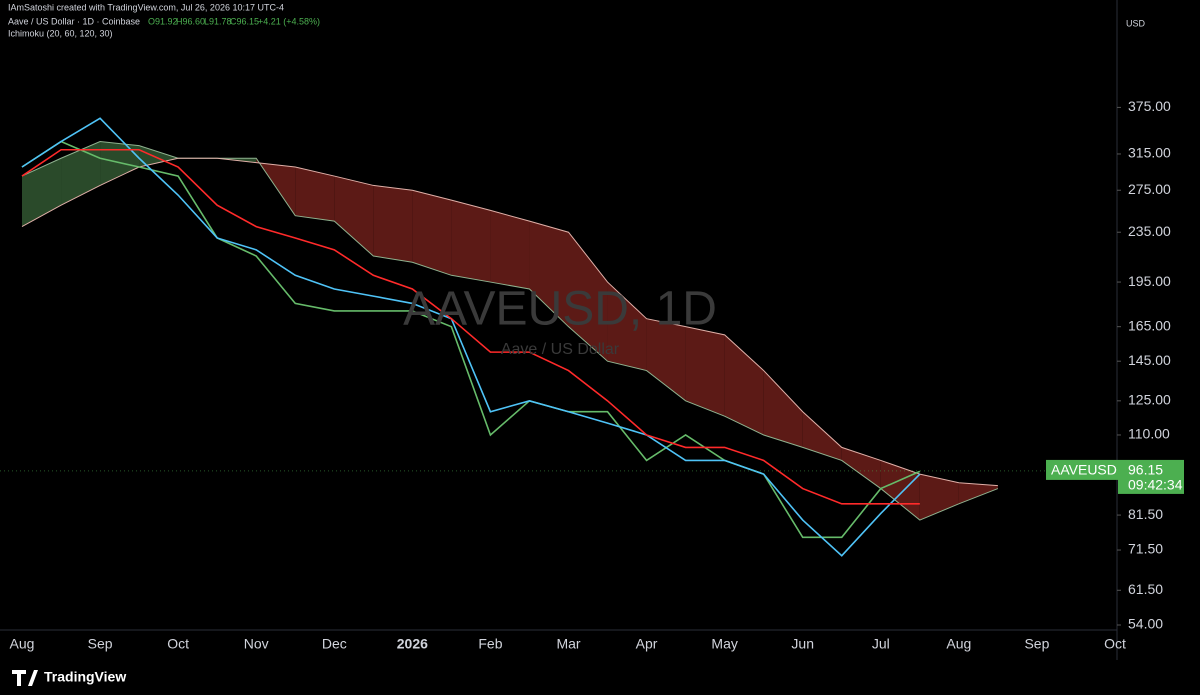 The image size is (1200, 695). Describe the element at coordinates (1149, 106) in the screenshot. I see `y-tick-label: 375.00` at that location.